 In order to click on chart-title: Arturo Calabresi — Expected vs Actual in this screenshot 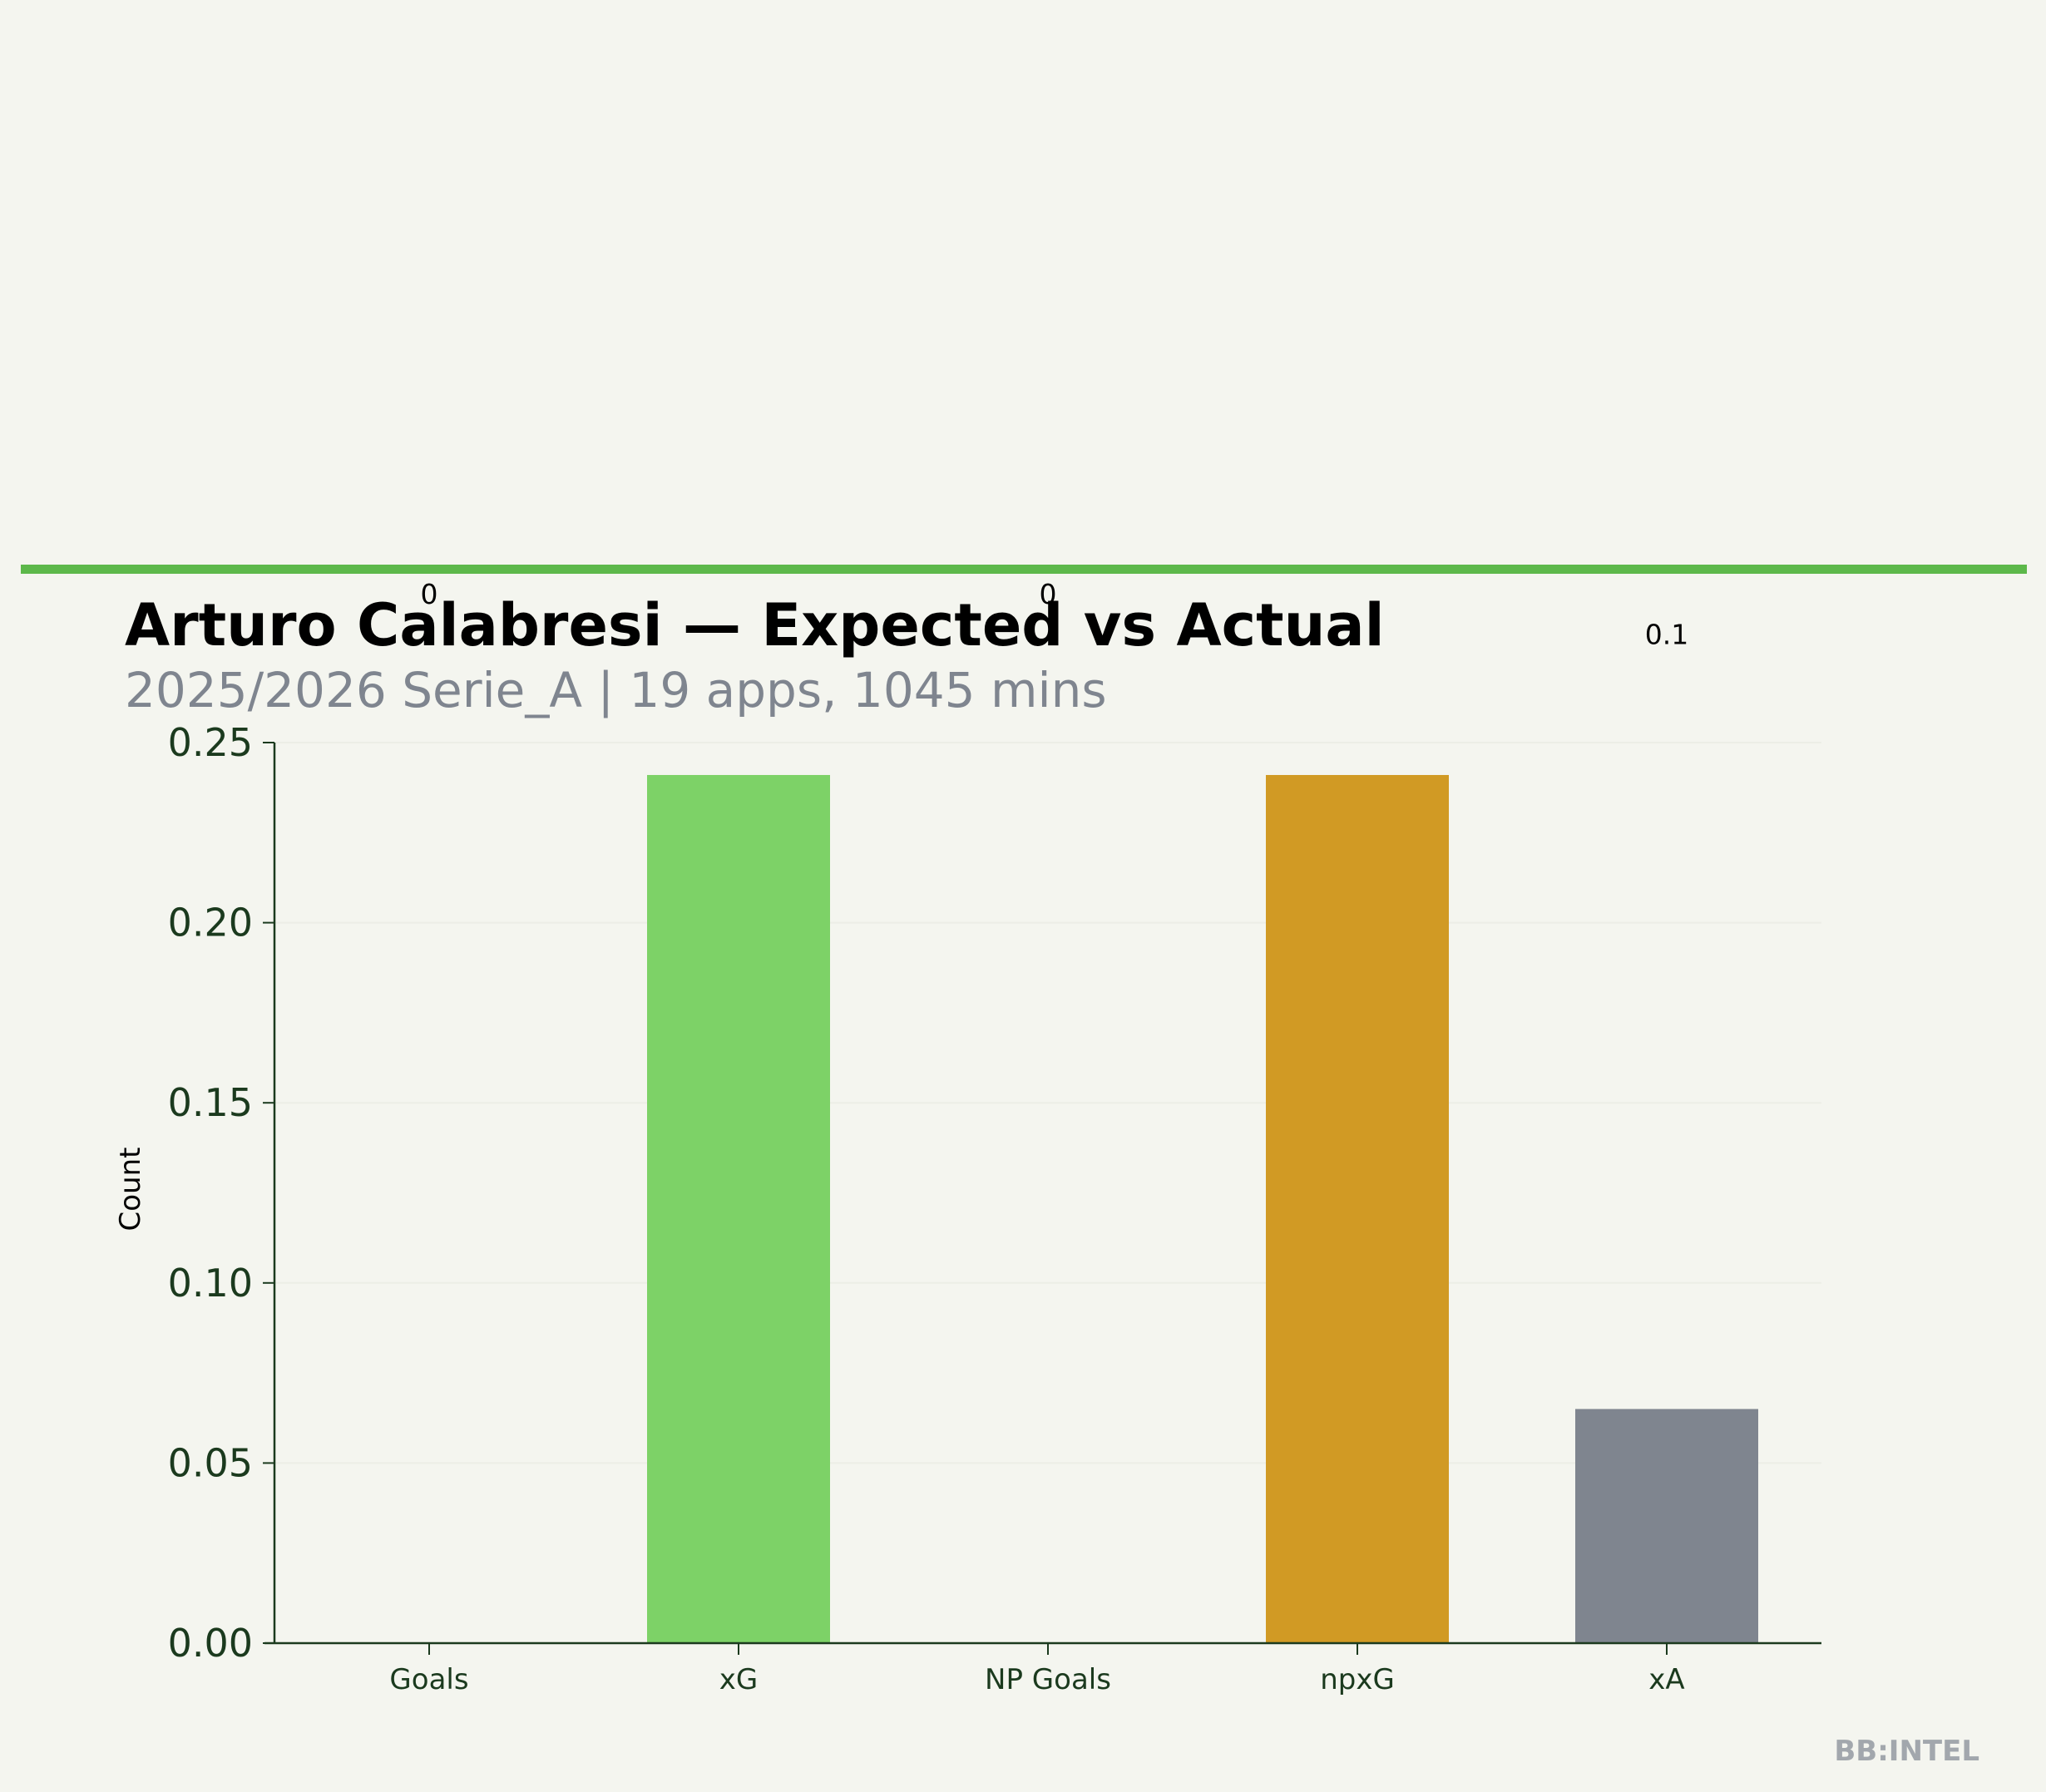, I will do `click(755, 625)`.